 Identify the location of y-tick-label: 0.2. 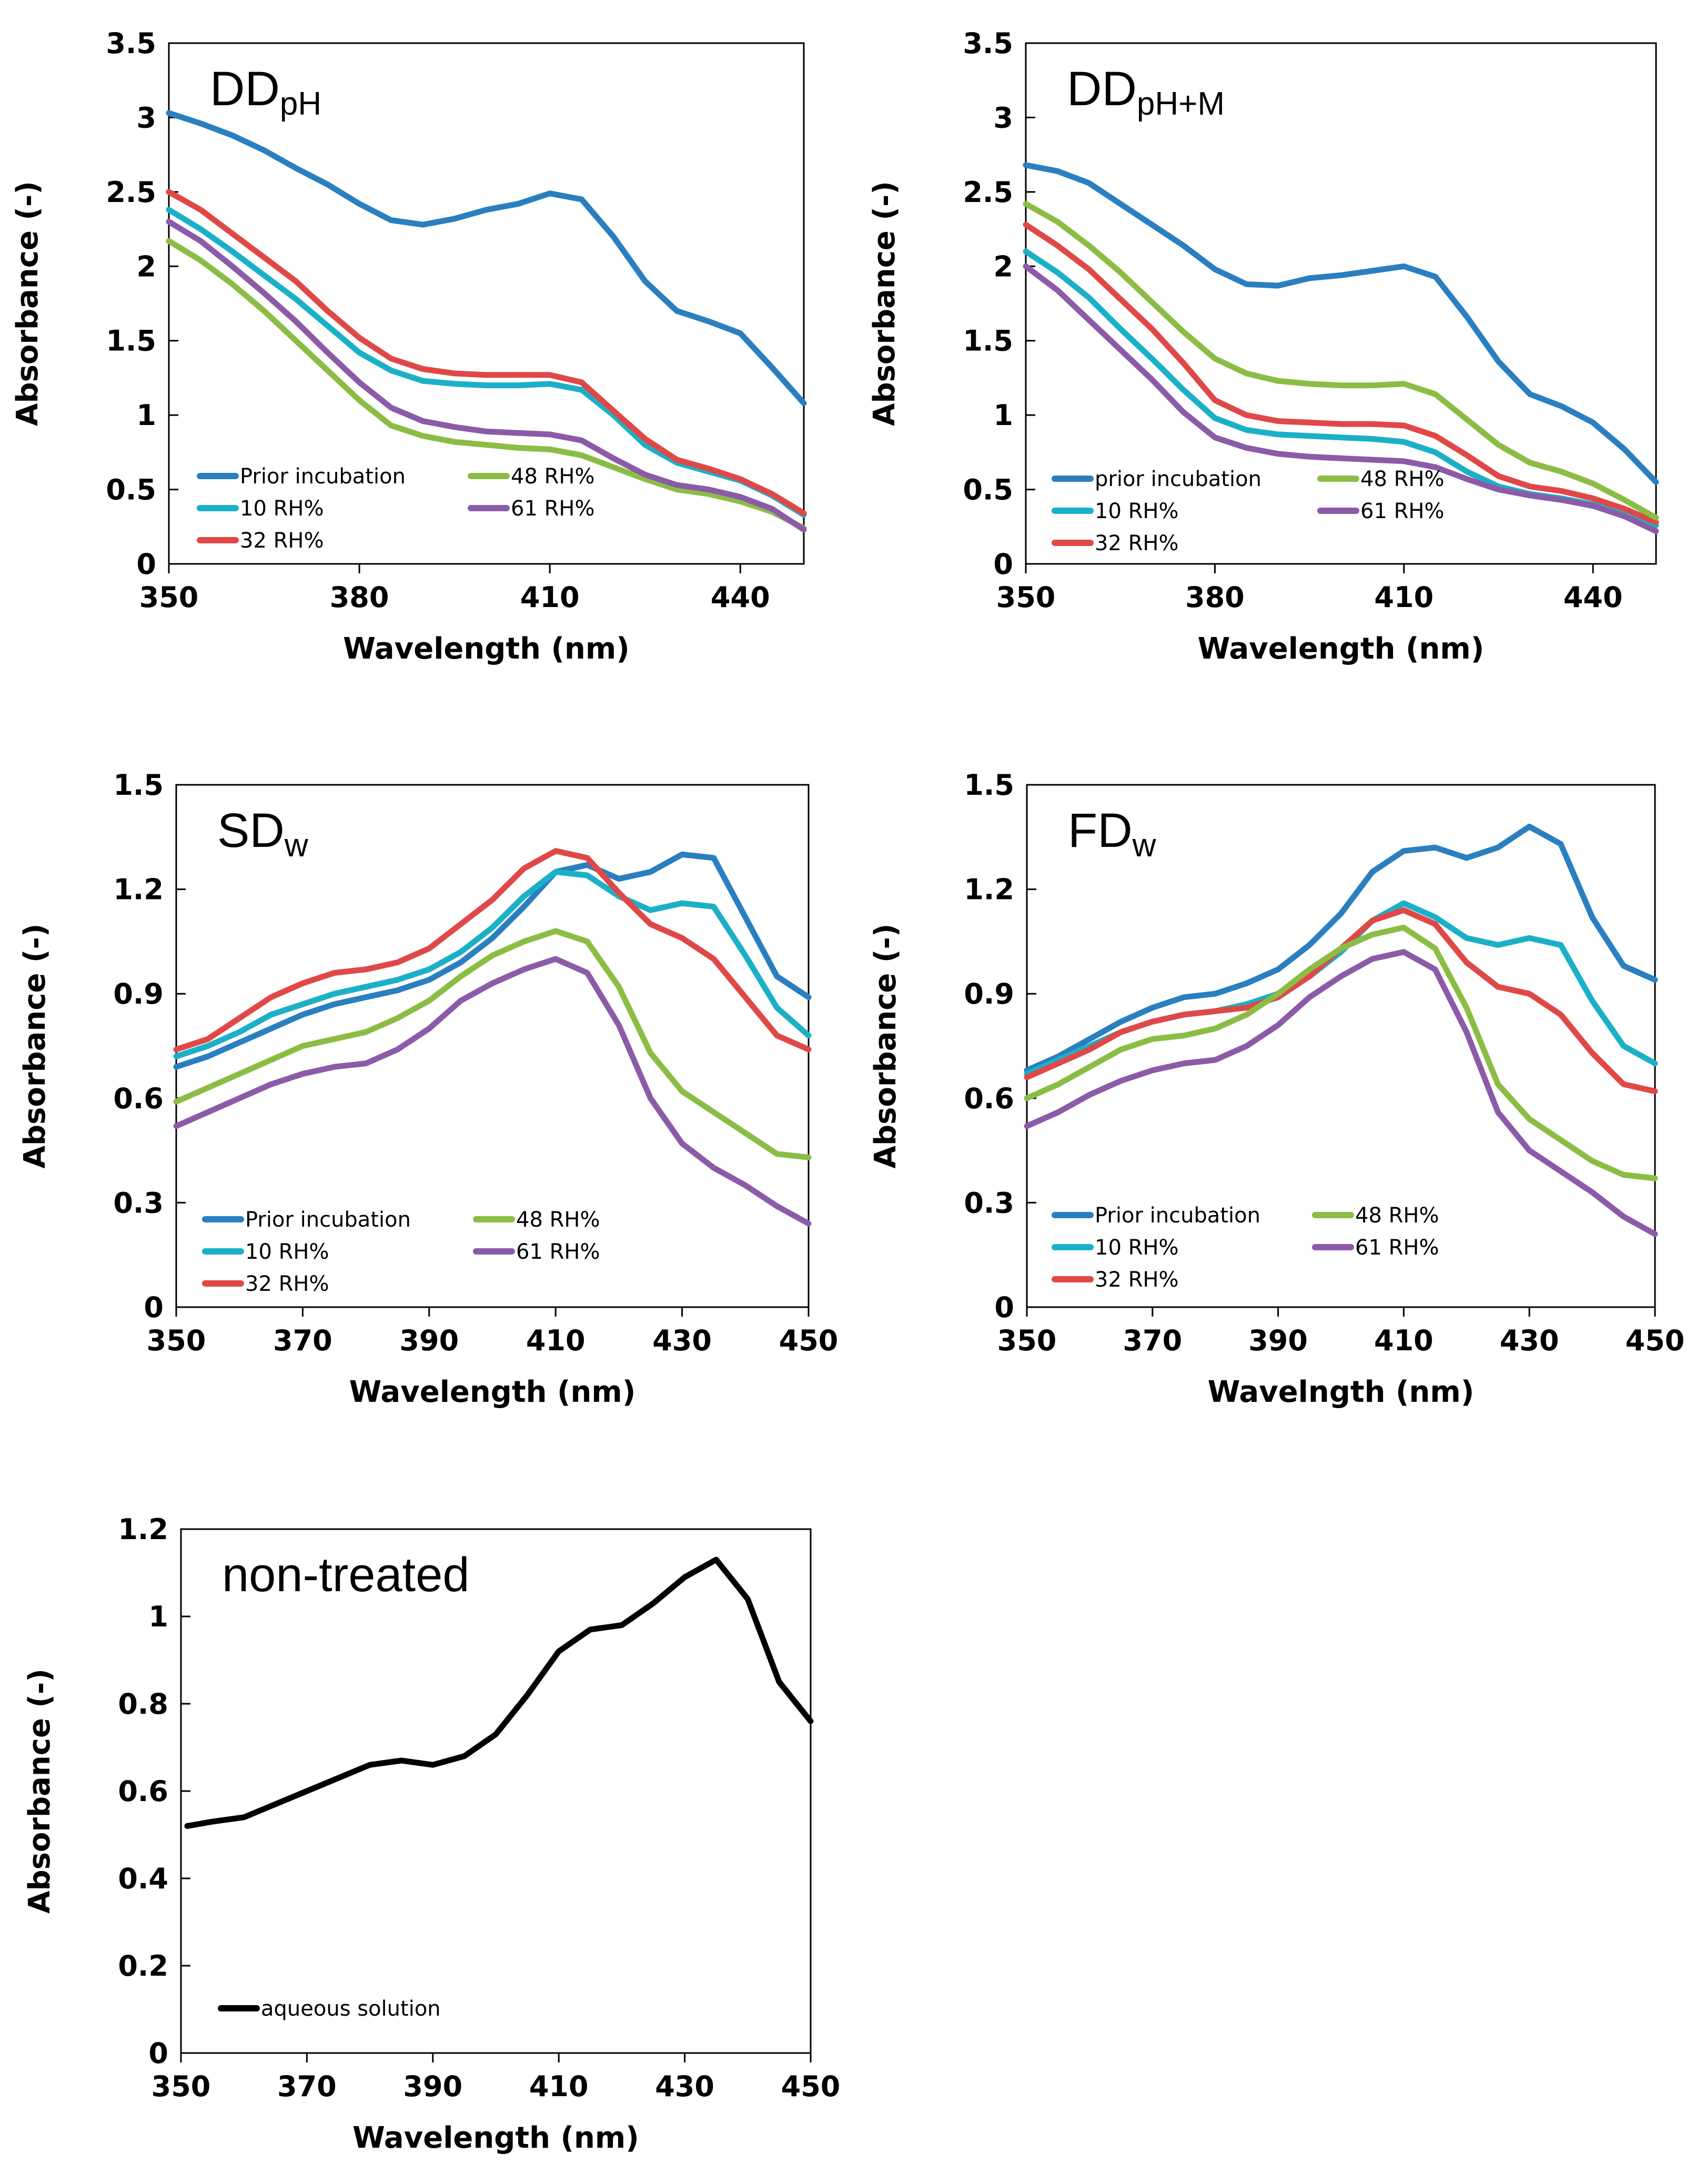
(143, 1966).